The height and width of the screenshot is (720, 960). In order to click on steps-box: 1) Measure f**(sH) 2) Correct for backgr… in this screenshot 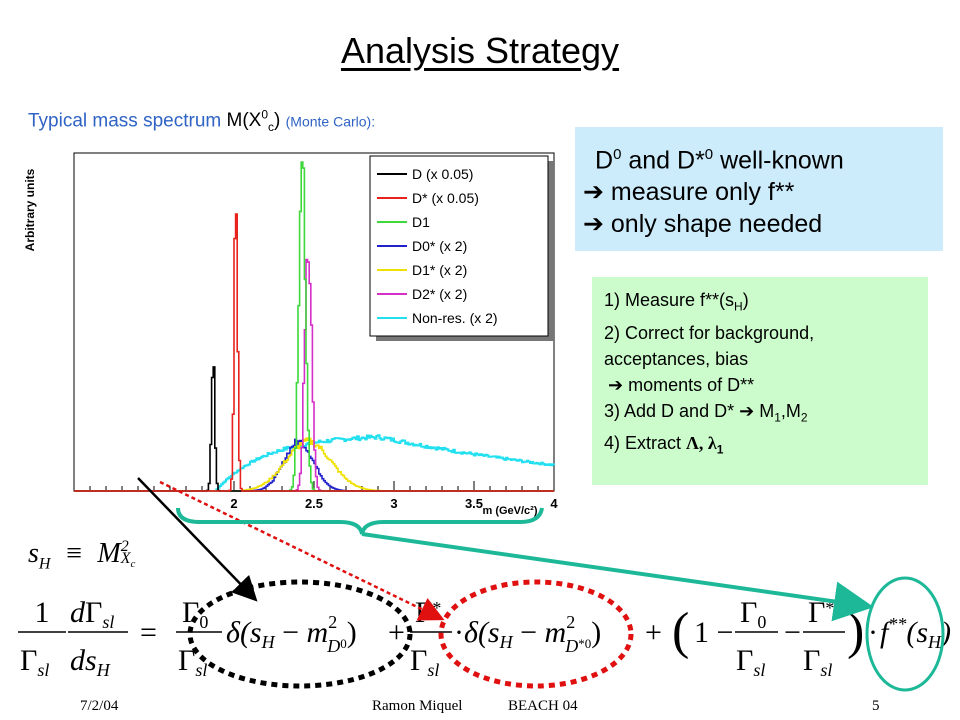, I will do `click(760, 381)`.